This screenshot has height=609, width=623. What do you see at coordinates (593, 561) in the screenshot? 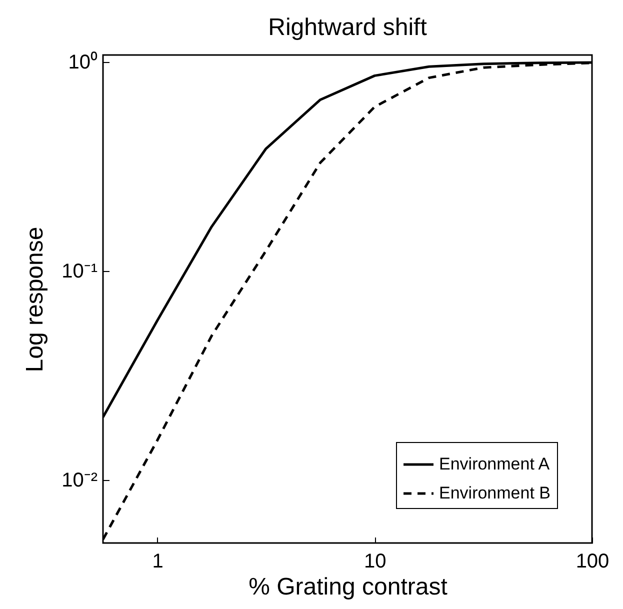
I see `x-tick-label: 100` at bounding box center [593, 561].